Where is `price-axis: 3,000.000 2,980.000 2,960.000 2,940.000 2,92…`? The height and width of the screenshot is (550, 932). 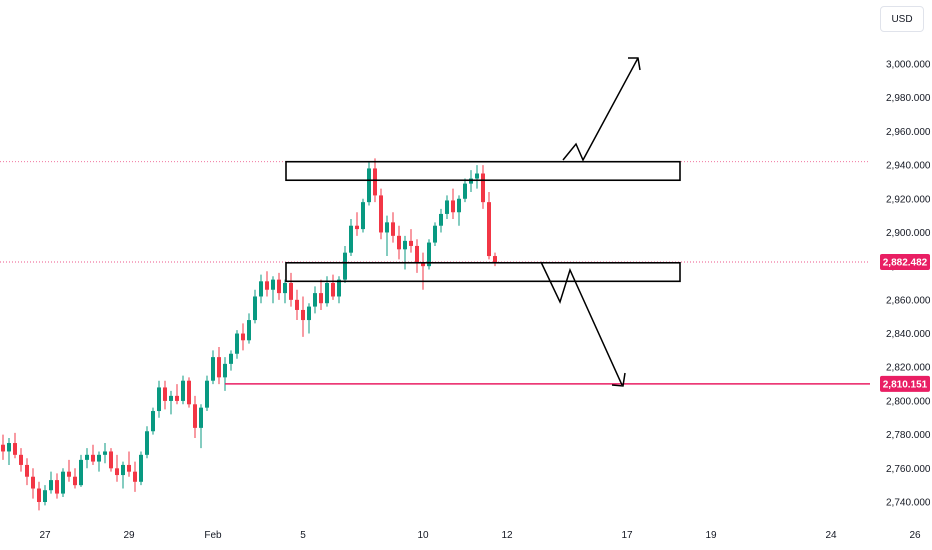
price-axis: 3,000.000 2,980.000 2,960.000 2,940.000 2,92… is located at coordinates (908, 284).